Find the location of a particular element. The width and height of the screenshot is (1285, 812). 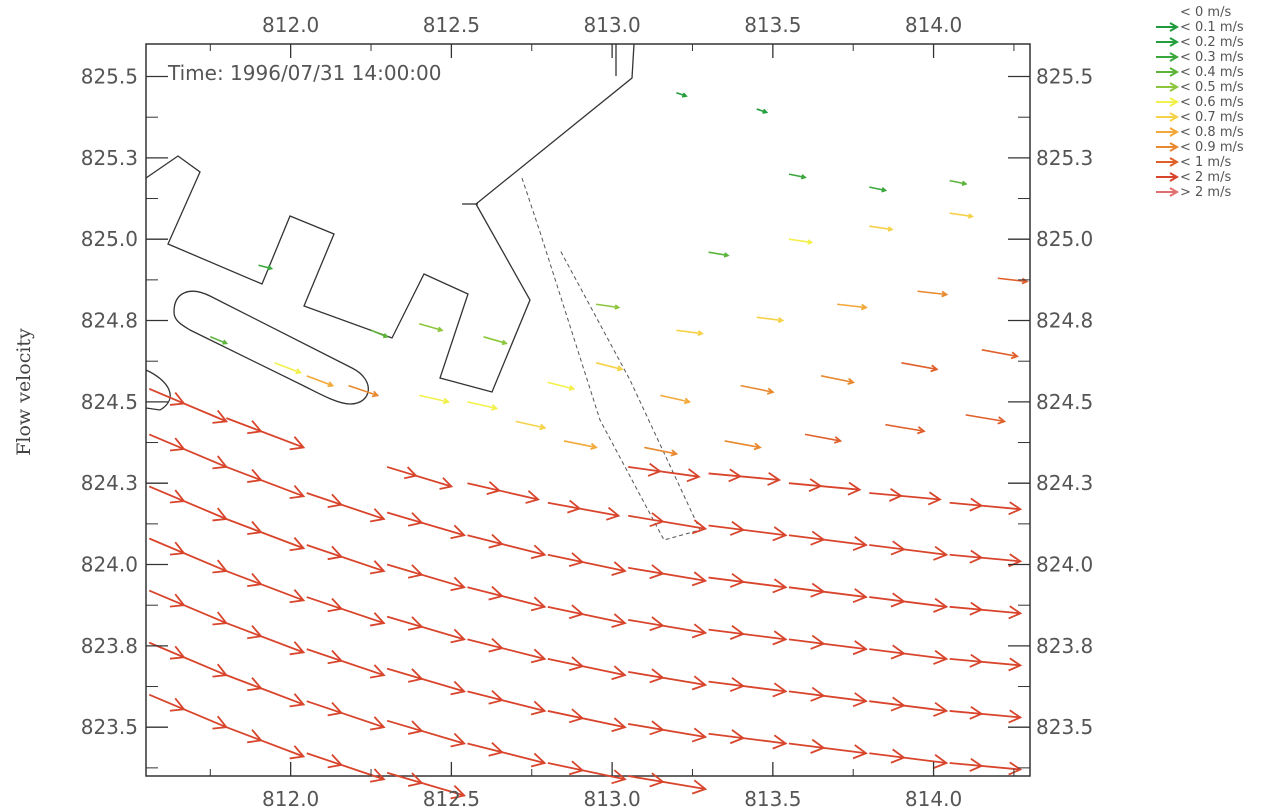

y-tick-label-left: 823.5 is located at coordinates (109, 727).